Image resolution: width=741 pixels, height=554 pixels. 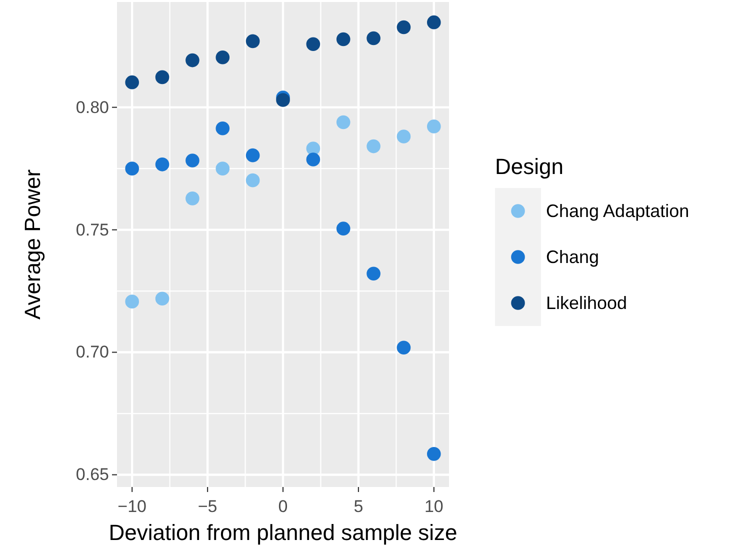 What do you see at coordinates (434, 506) in the screenshot?
I see `x-tick-label: 10` at bounding box center [434, 506].